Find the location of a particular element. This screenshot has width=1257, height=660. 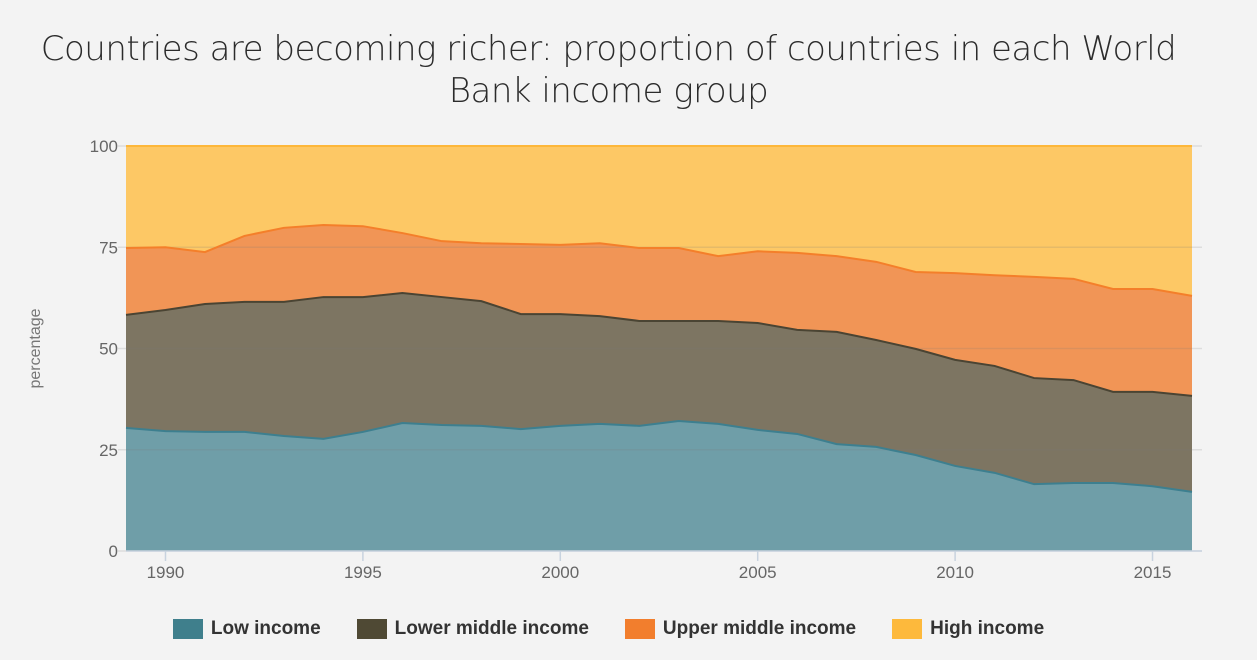

legend-item: Lower middle income is located at coordinates (472, 629).